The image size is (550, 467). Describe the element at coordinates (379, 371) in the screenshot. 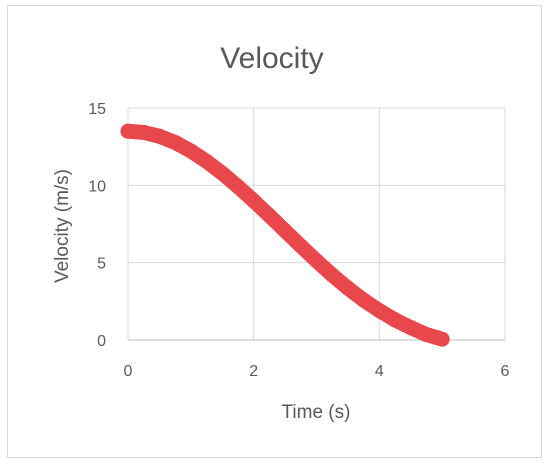

I see `x-tick-label: 4` at that location.